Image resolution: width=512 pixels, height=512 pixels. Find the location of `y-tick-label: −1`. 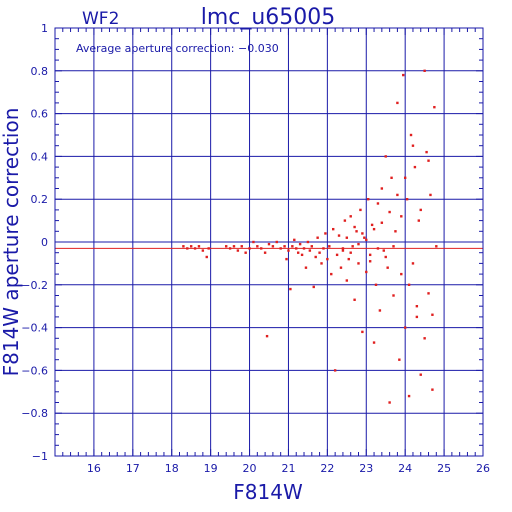

y-tick-label: −1 is located at coordinates (40, 456).